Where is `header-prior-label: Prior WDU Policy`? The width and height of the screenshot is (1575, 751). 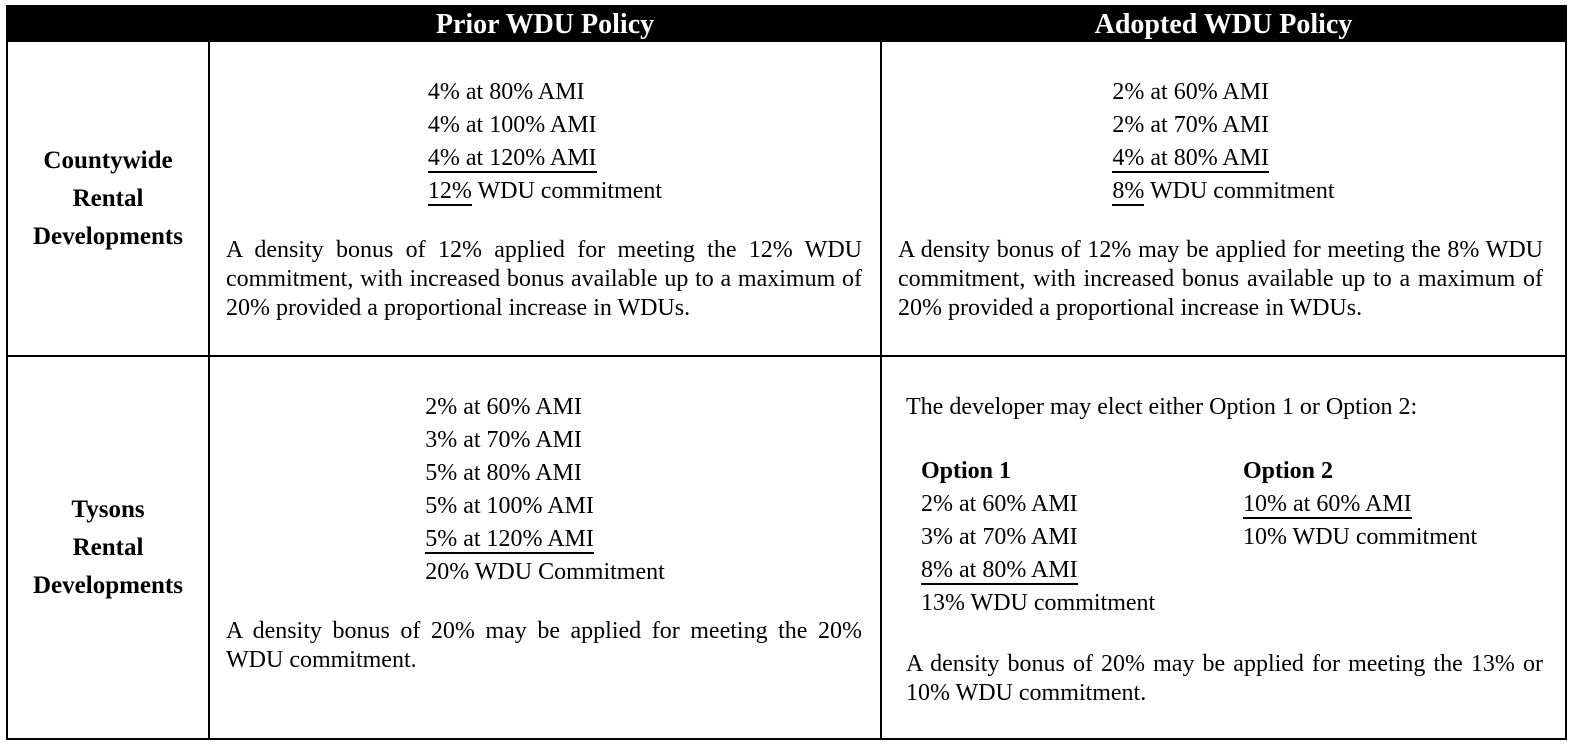 header-prior-label: Prior WDU Policy is located at coordinates (545, 24).